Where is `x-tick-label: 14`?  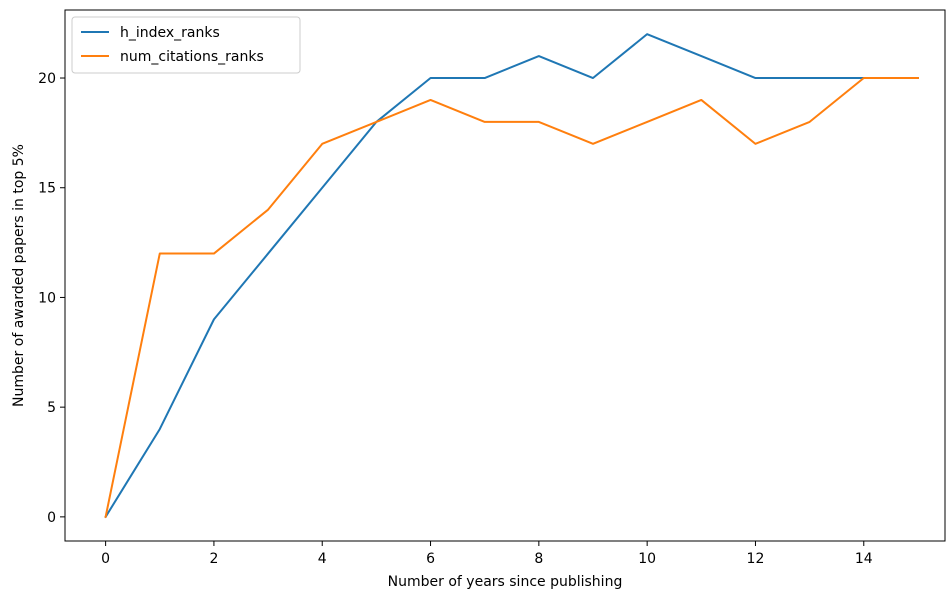
x-tick-label: 14 is located at coordinates (864, 559).